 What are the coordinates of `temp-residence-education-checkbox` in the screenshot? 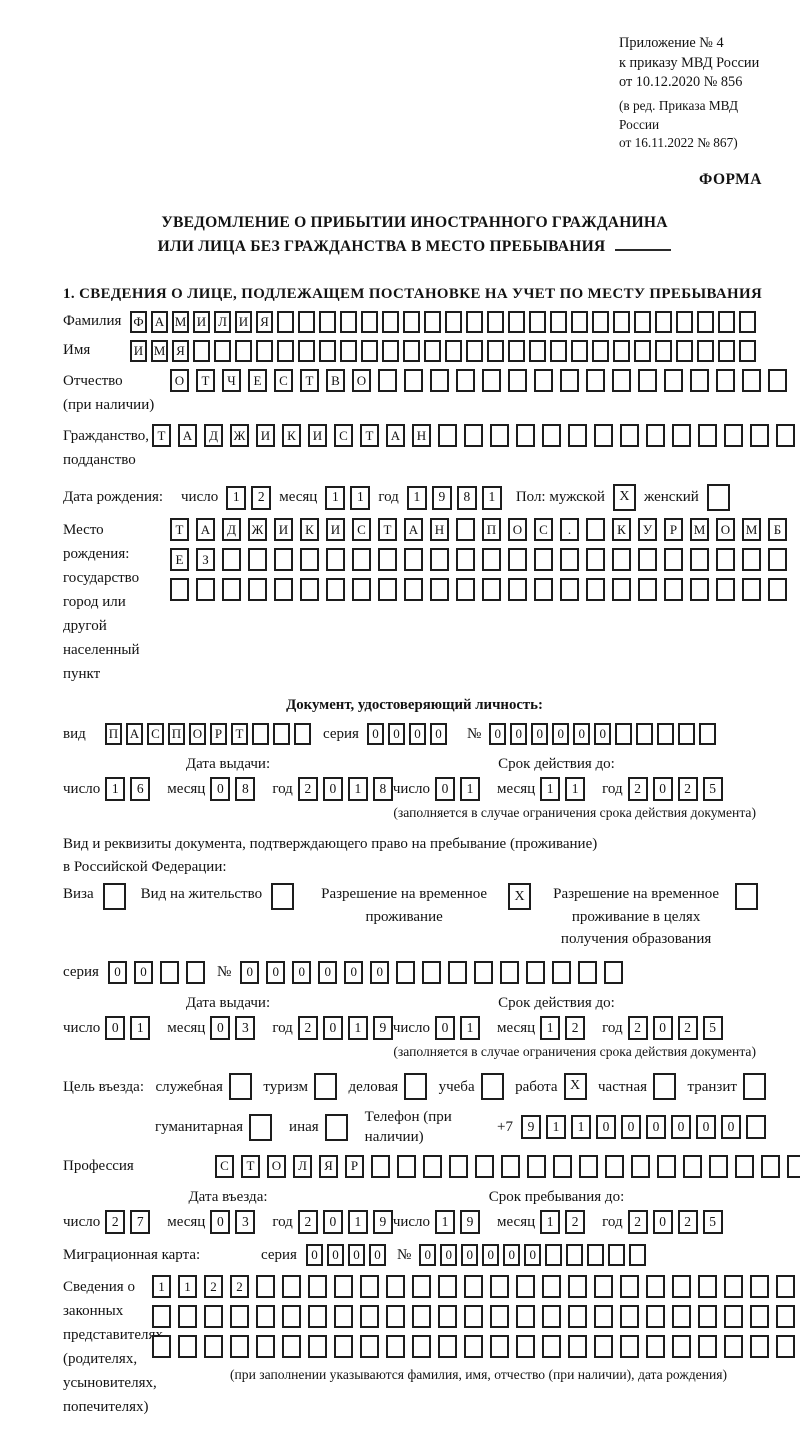 It's located at (747, 897).